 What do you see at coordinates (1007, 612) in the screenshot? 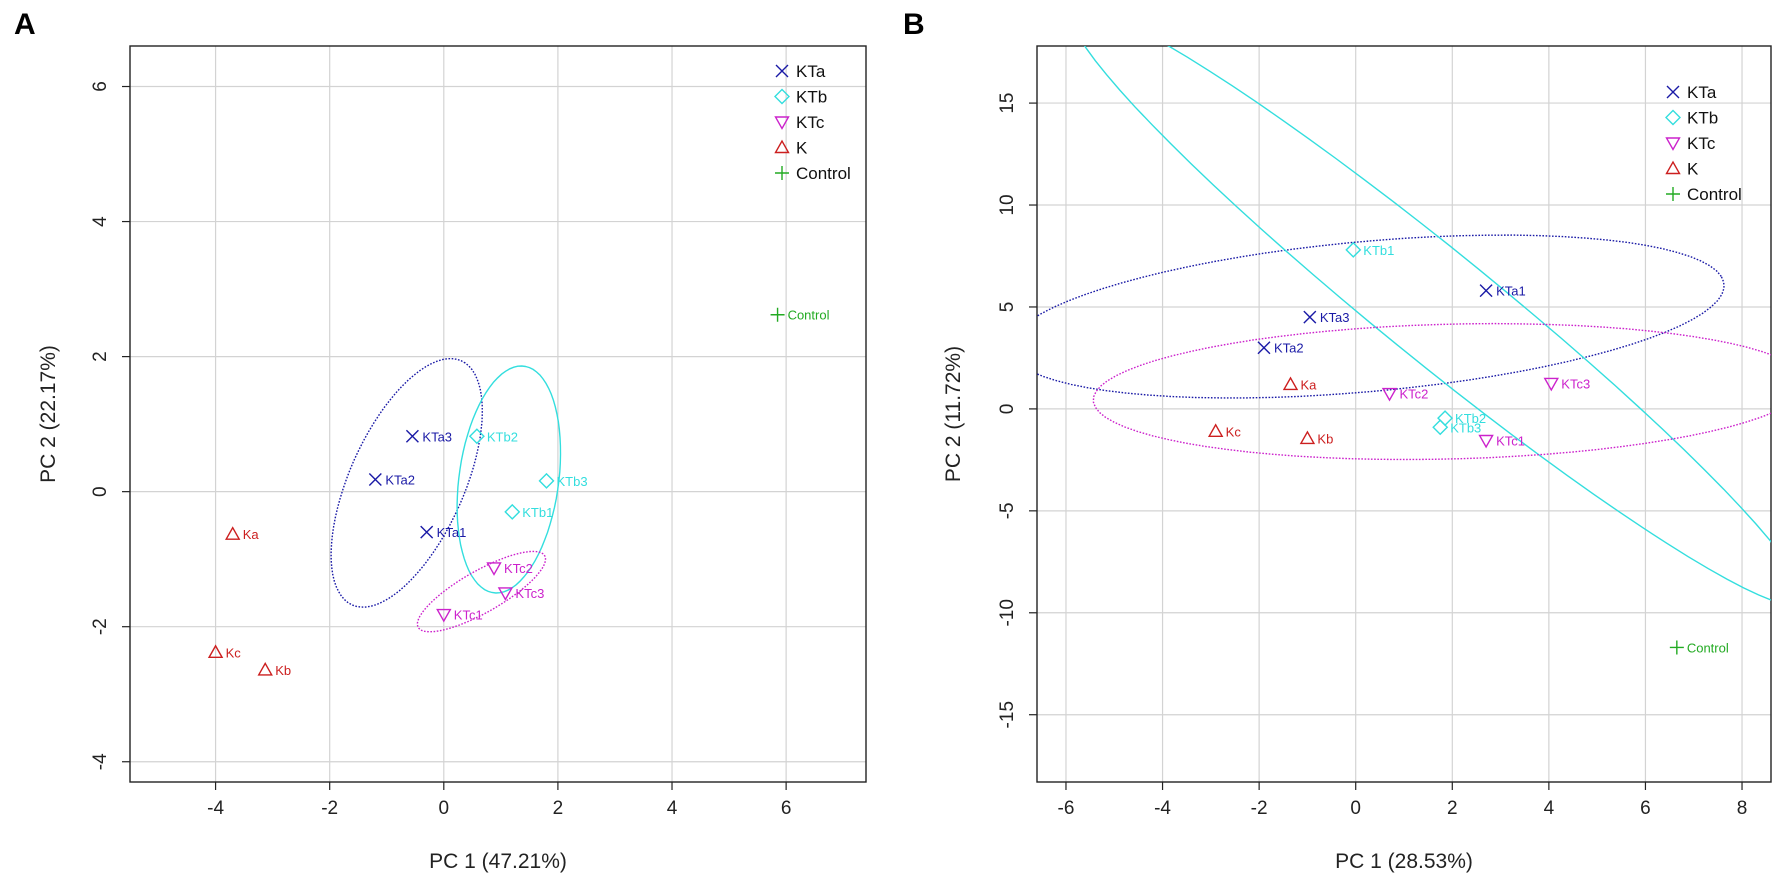
I see `y-tick-label: -10` at bounding box center [1007, 612].